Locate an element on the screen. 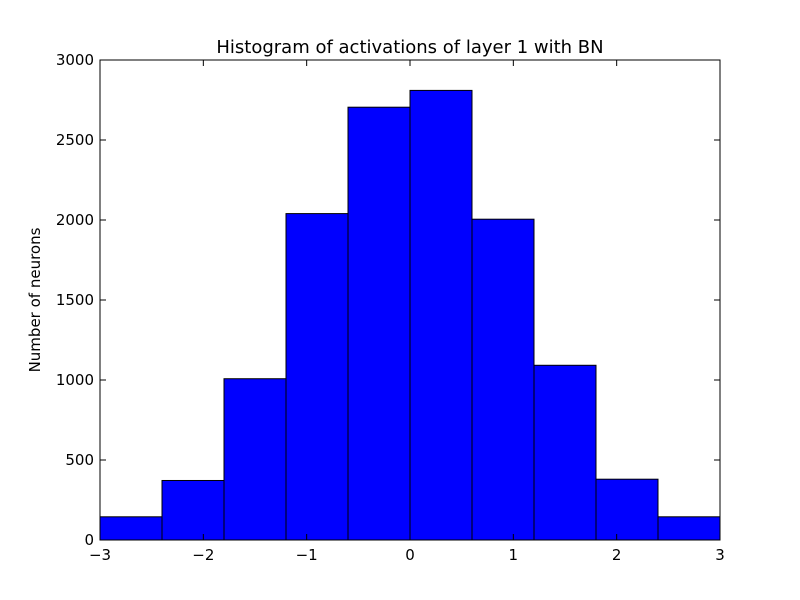 Image resolution: width=800 pixels, height=600 pixels. x-tick-label: −1 is located at coordinates (307, 555).